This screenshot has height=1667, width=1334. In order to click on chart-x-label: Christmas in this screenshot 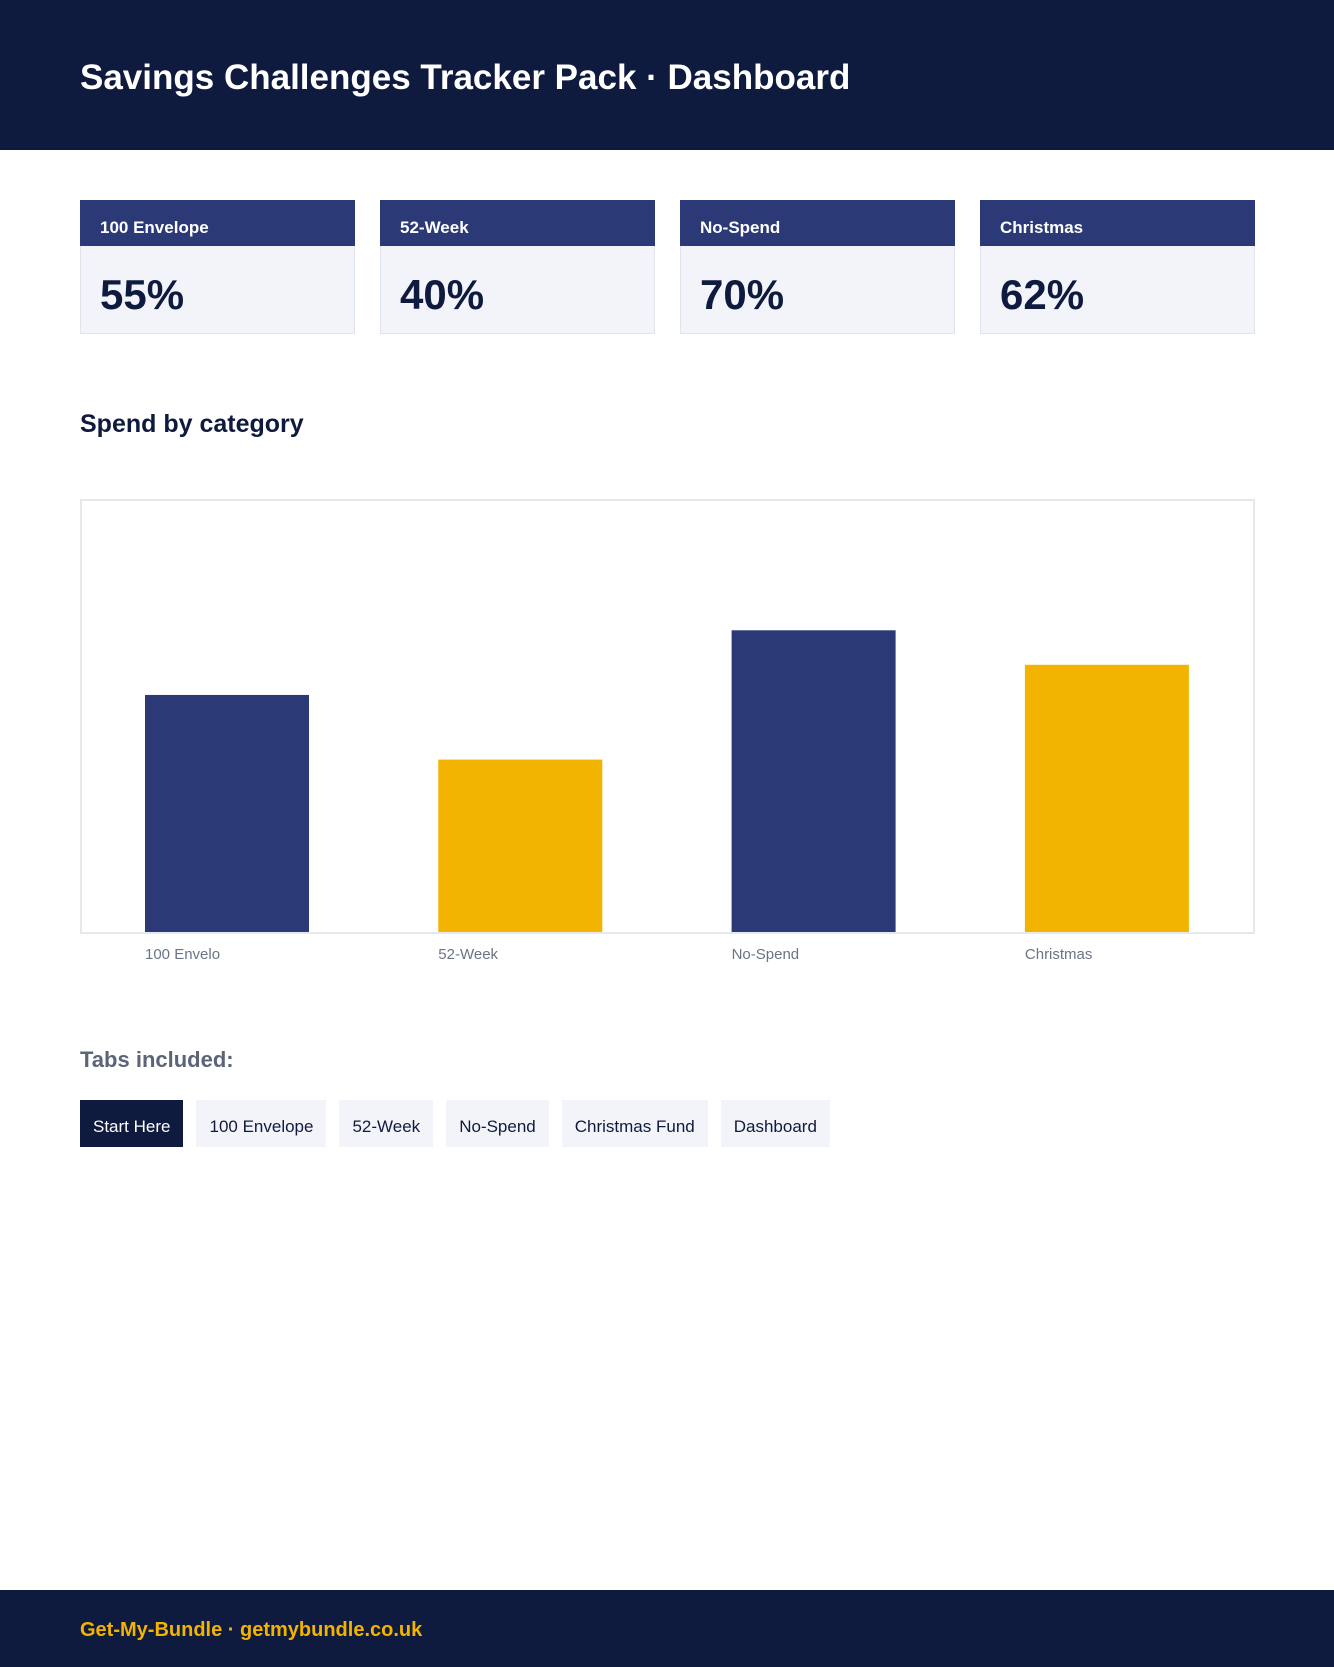, I will do `click(1058, 954)`.